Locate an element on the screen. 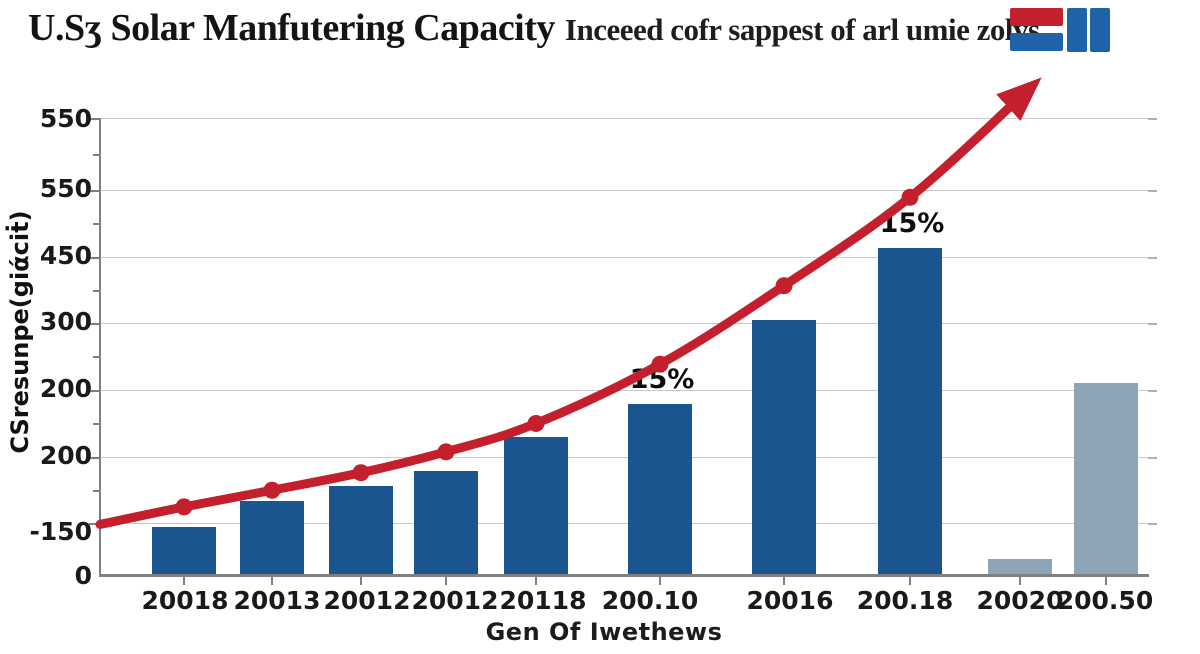  logo-blue-bar is located at coordinates (1036, 42).